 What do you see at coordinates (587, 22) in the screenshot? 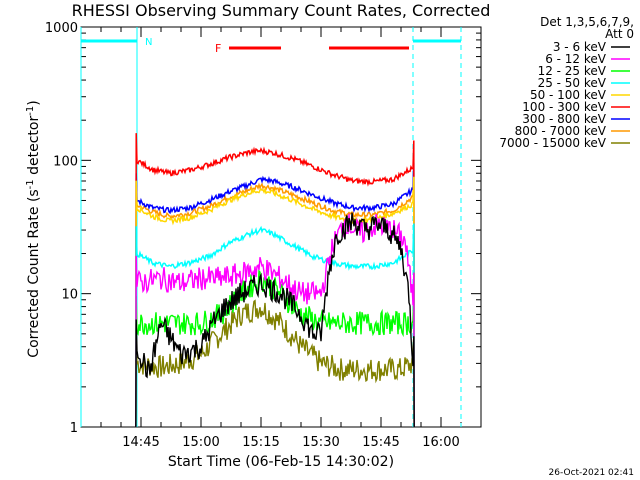
I see `legend-header-line1: Det 1,3,5,6,7,9,` at bounding box center [587, 22].